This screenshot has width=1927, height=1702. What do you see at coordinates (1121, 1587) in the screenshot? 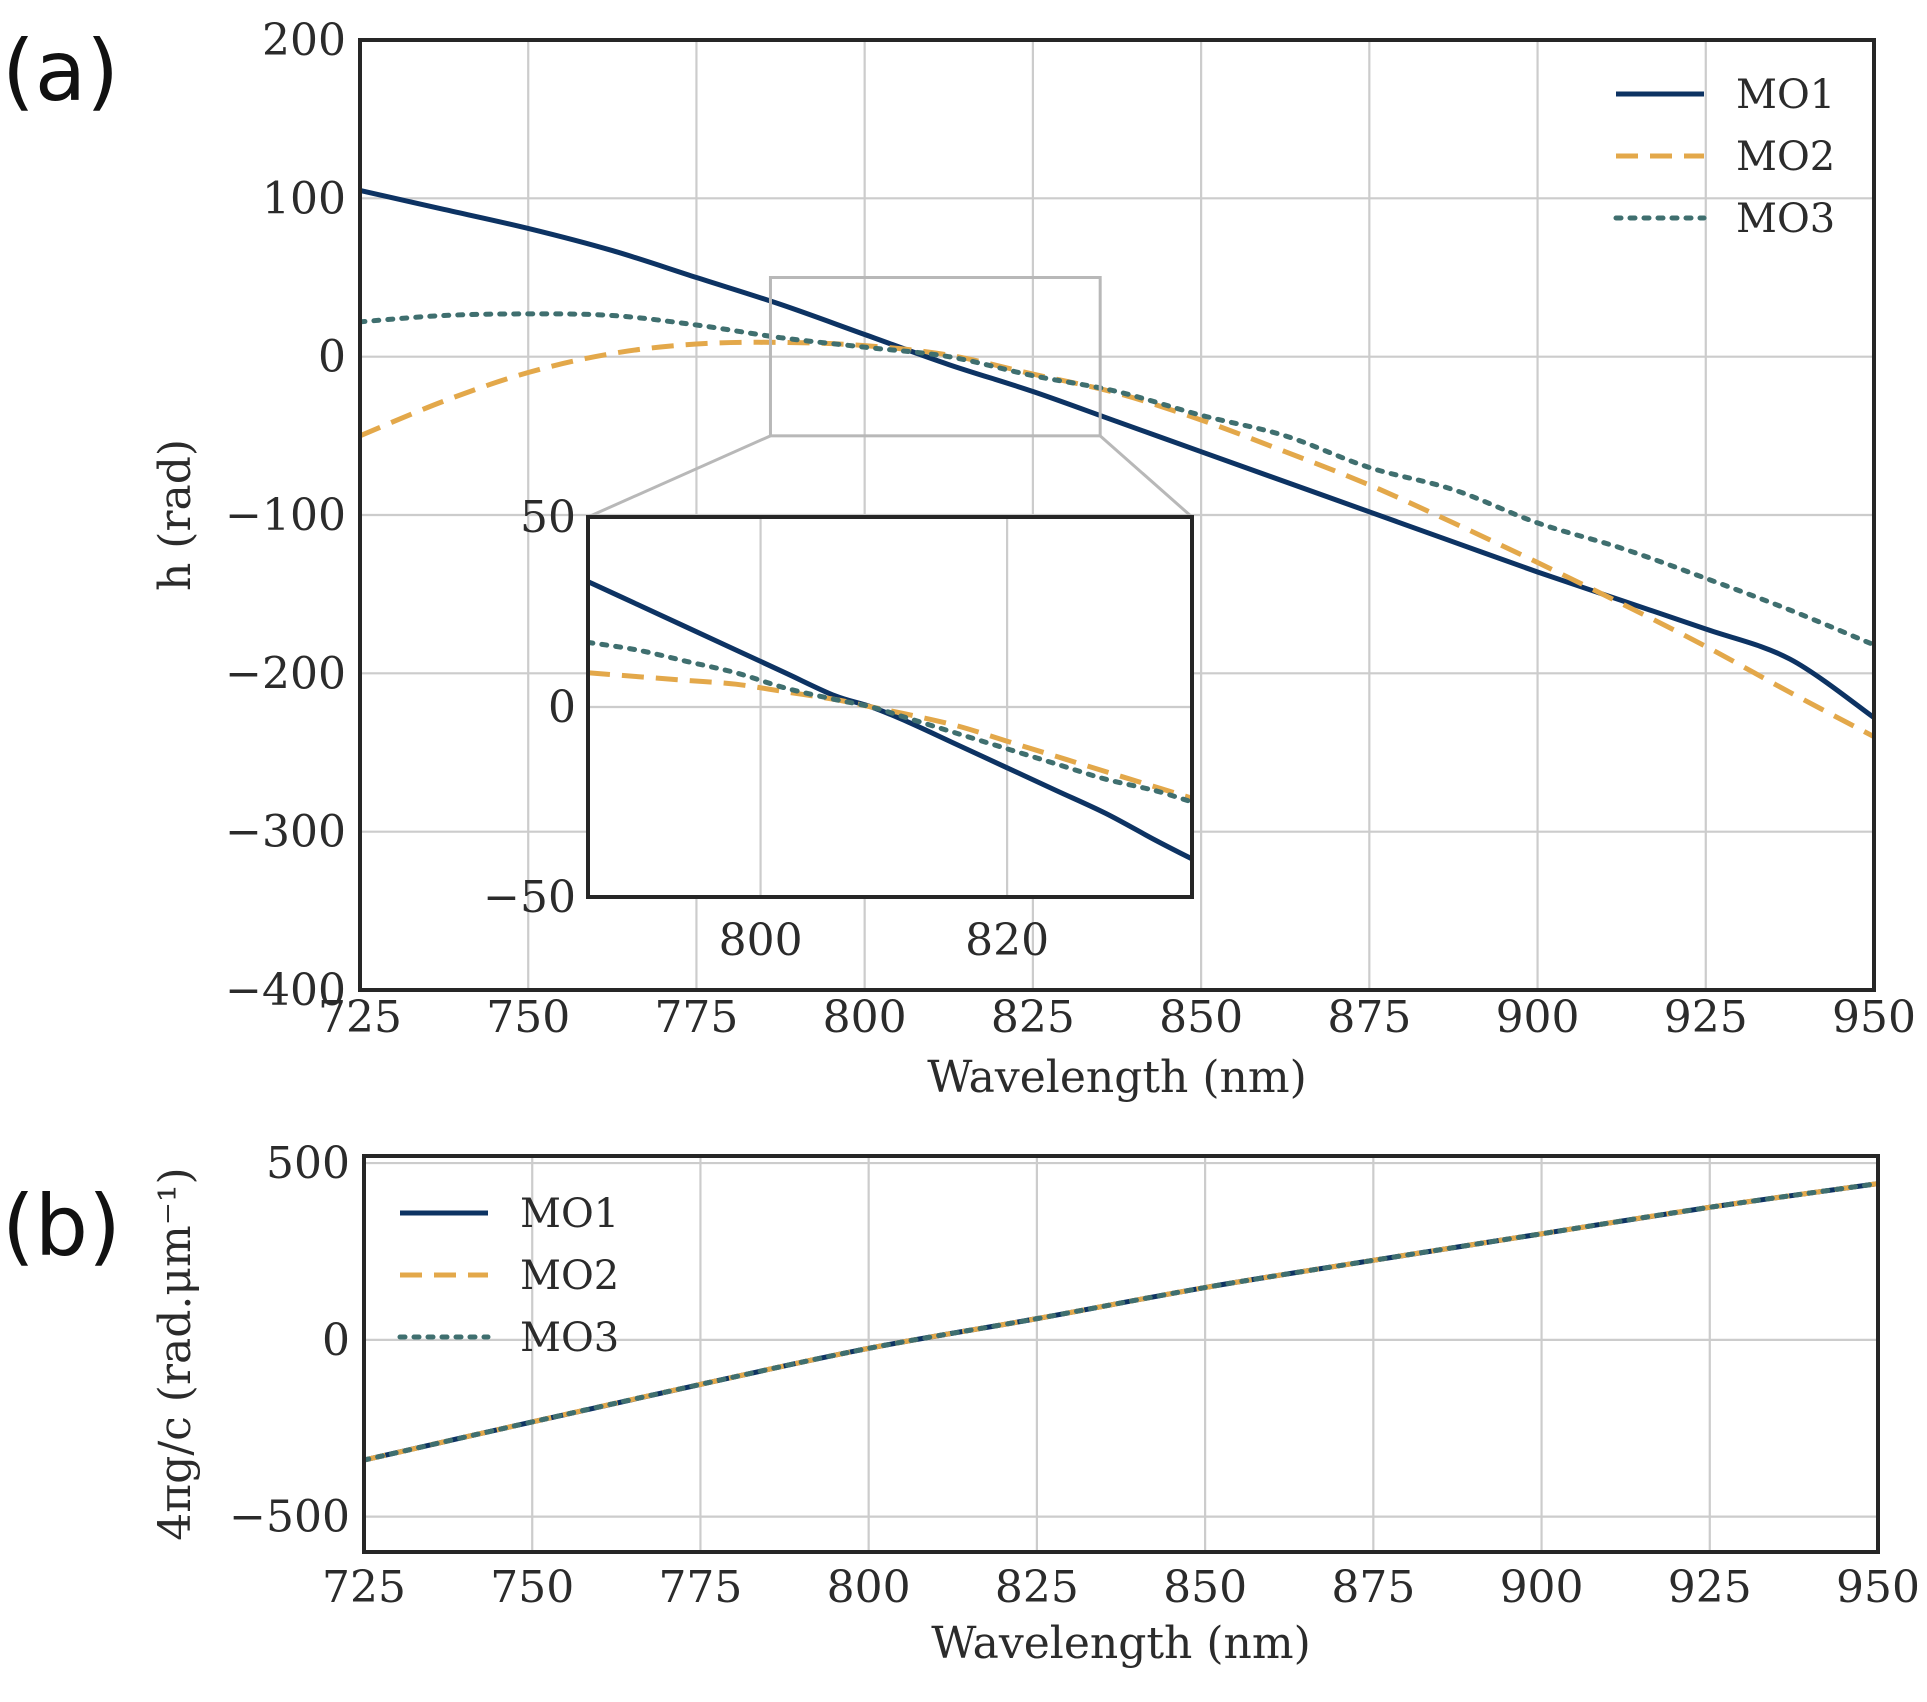
I see `panel-b-x-ticks: 725 750 775 800 825 850 875 900 925 950` at bounding box center [1121, 1587].